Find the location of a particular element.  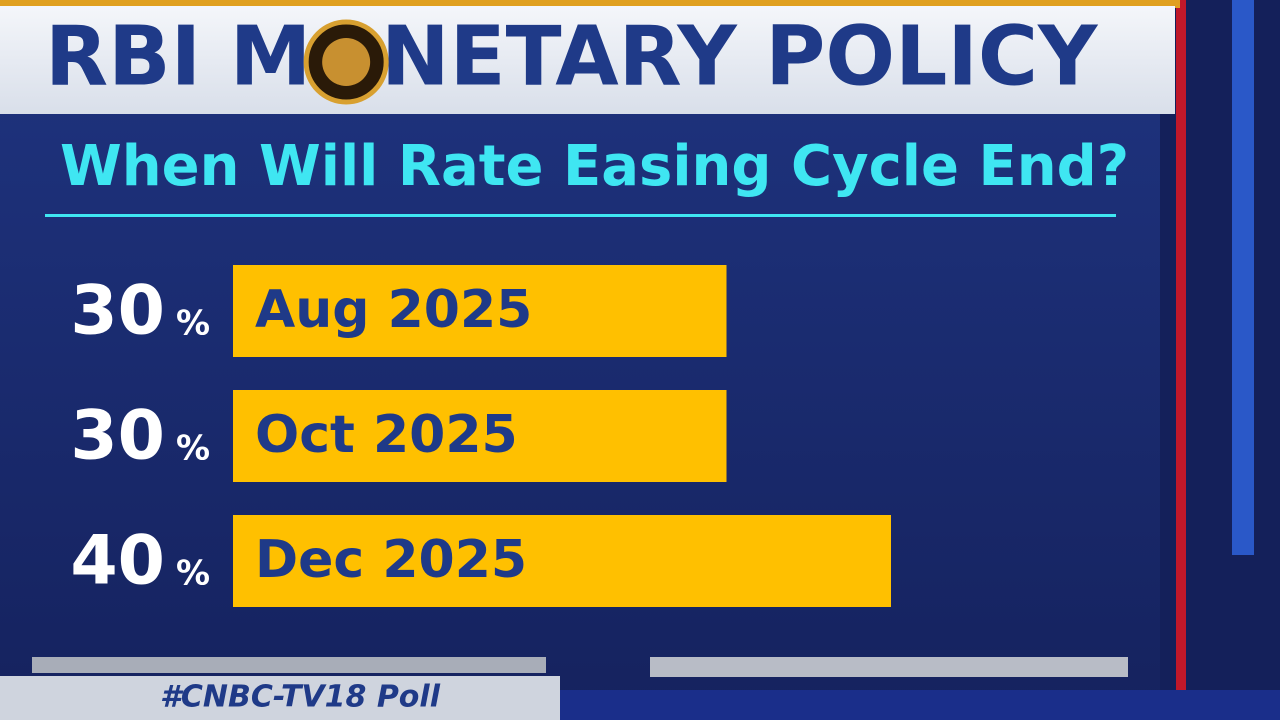

value-label: 40 is located at coordinates (117, 561).